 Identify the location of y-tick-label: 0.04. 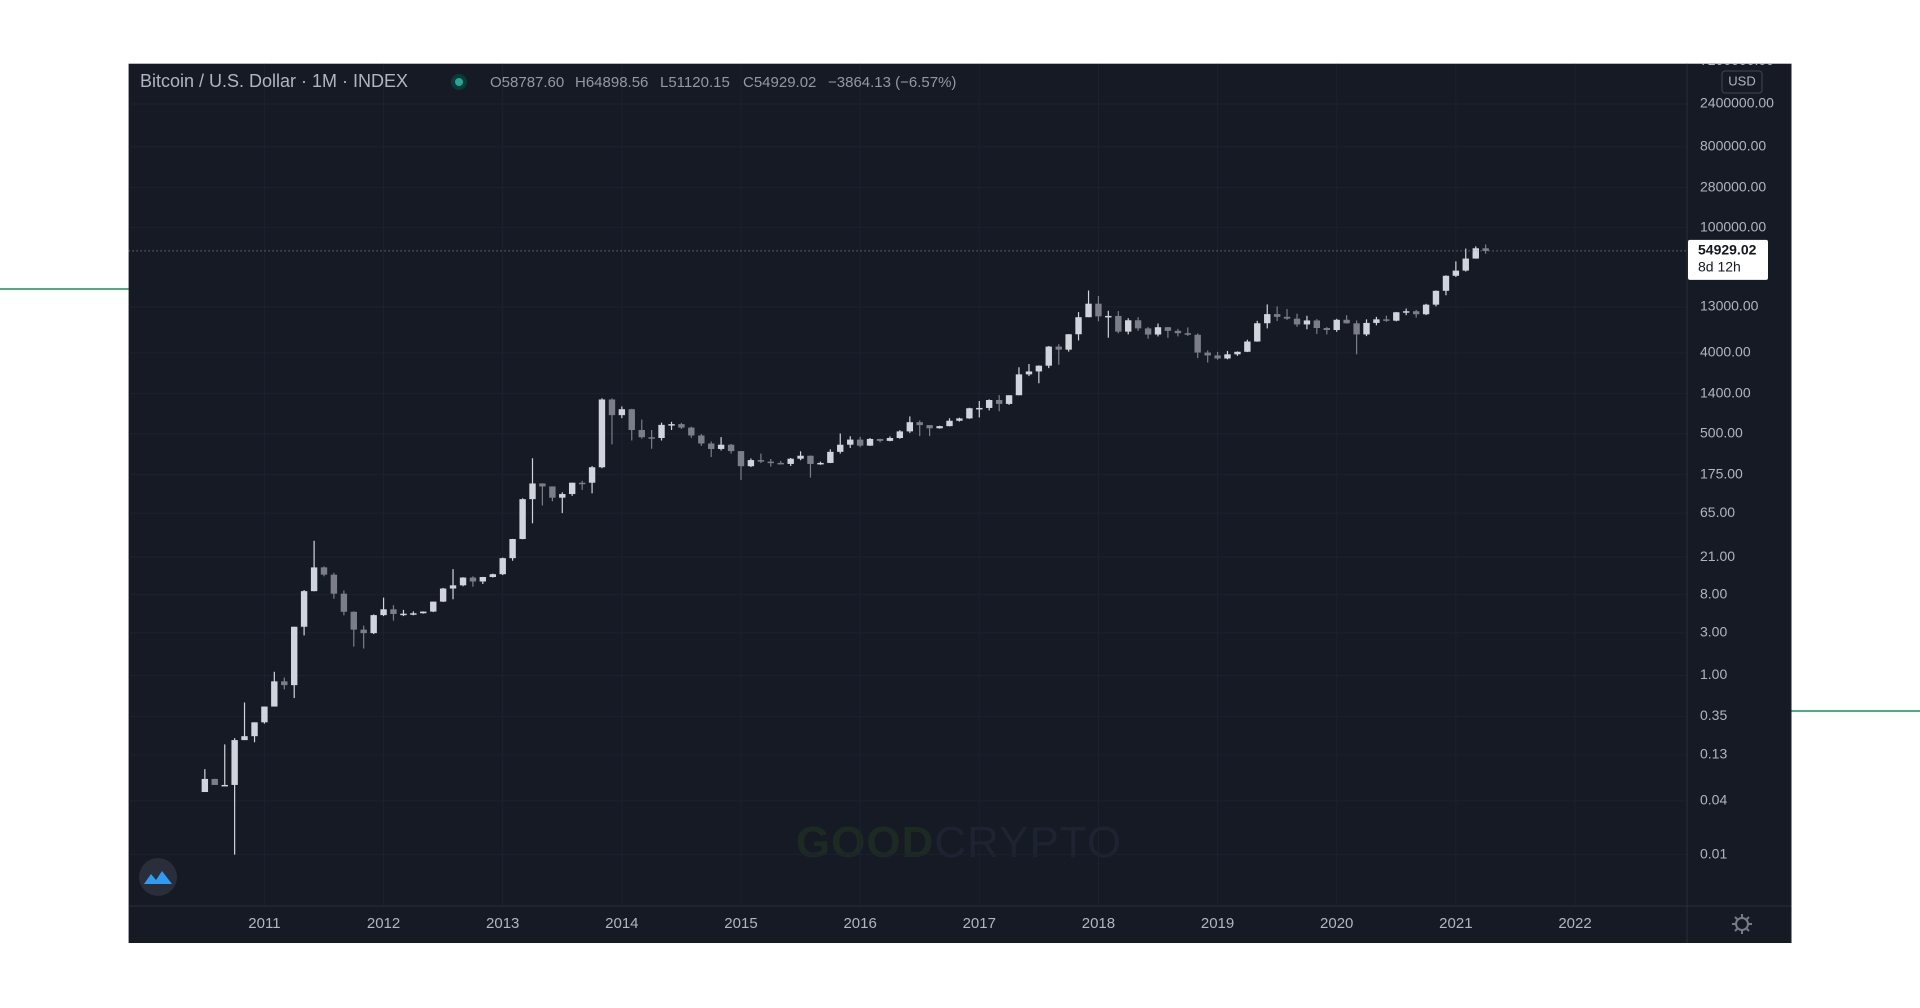
(1713, 799).